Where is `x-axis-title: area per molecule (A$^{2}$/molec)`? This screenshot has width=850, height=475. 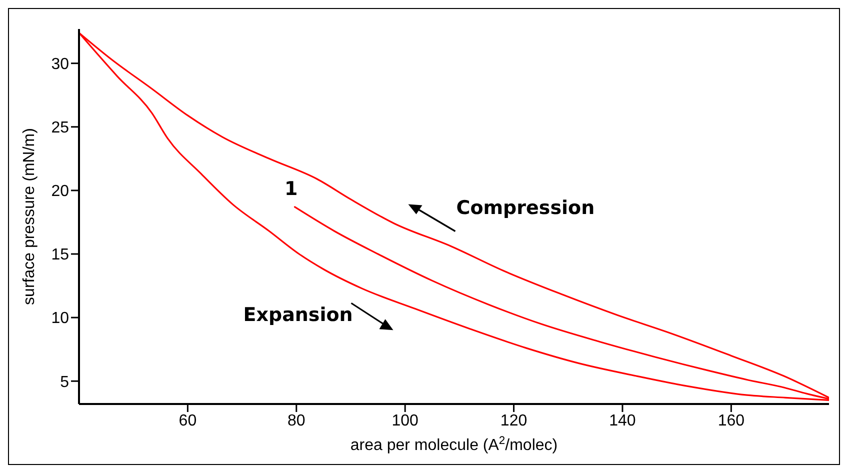
x-axis-title: area per molecule (A$^{2}$/molec) is located at coordinates (454, 444).